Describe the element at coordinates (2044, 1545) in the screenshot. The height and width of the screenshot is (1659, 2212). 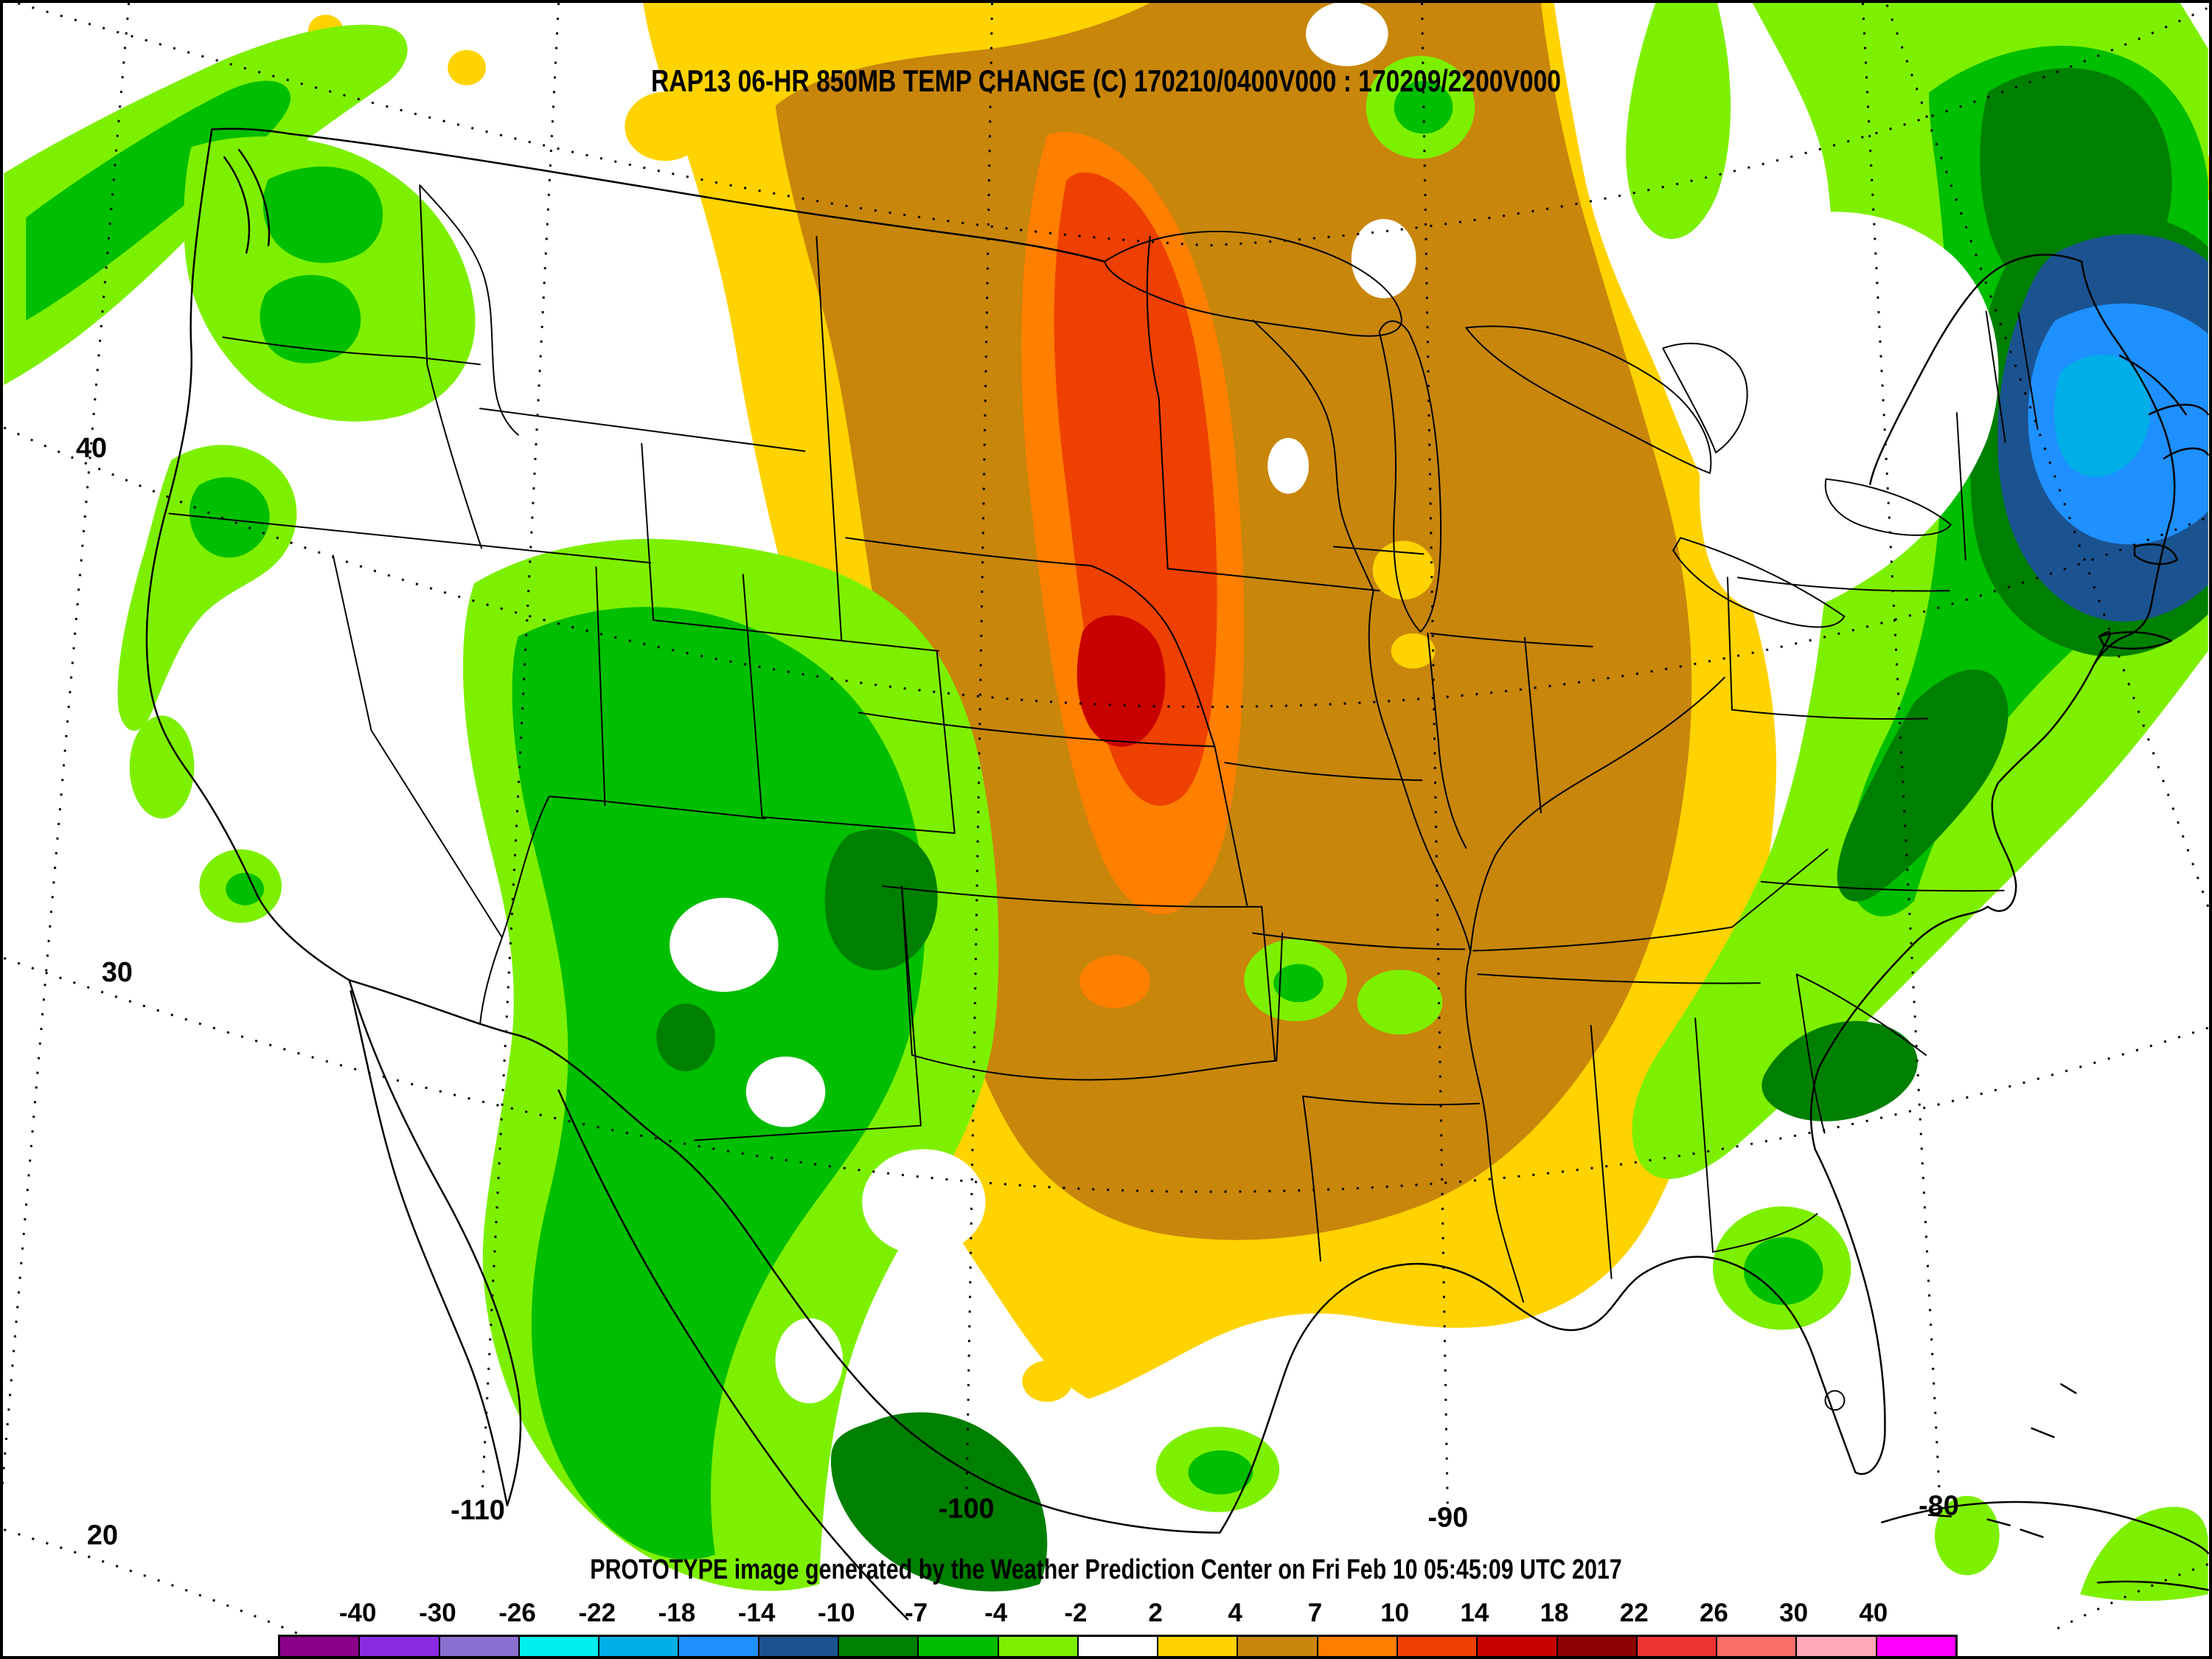
I see `cuba-coast` at that location.